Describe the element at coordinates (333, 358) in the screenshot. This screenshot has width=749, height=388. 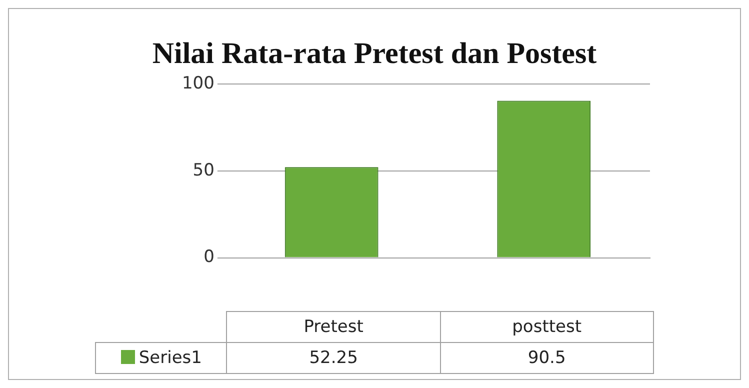
I see `data-label: 52.25` at that location.